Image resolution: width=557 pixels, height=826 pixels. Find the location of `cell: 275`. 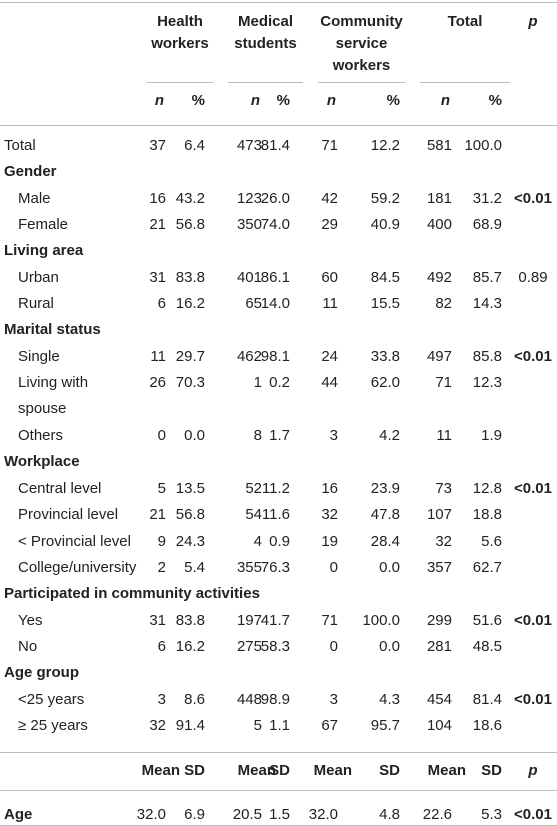

cell: 275 is located at coordinates (249, 646).